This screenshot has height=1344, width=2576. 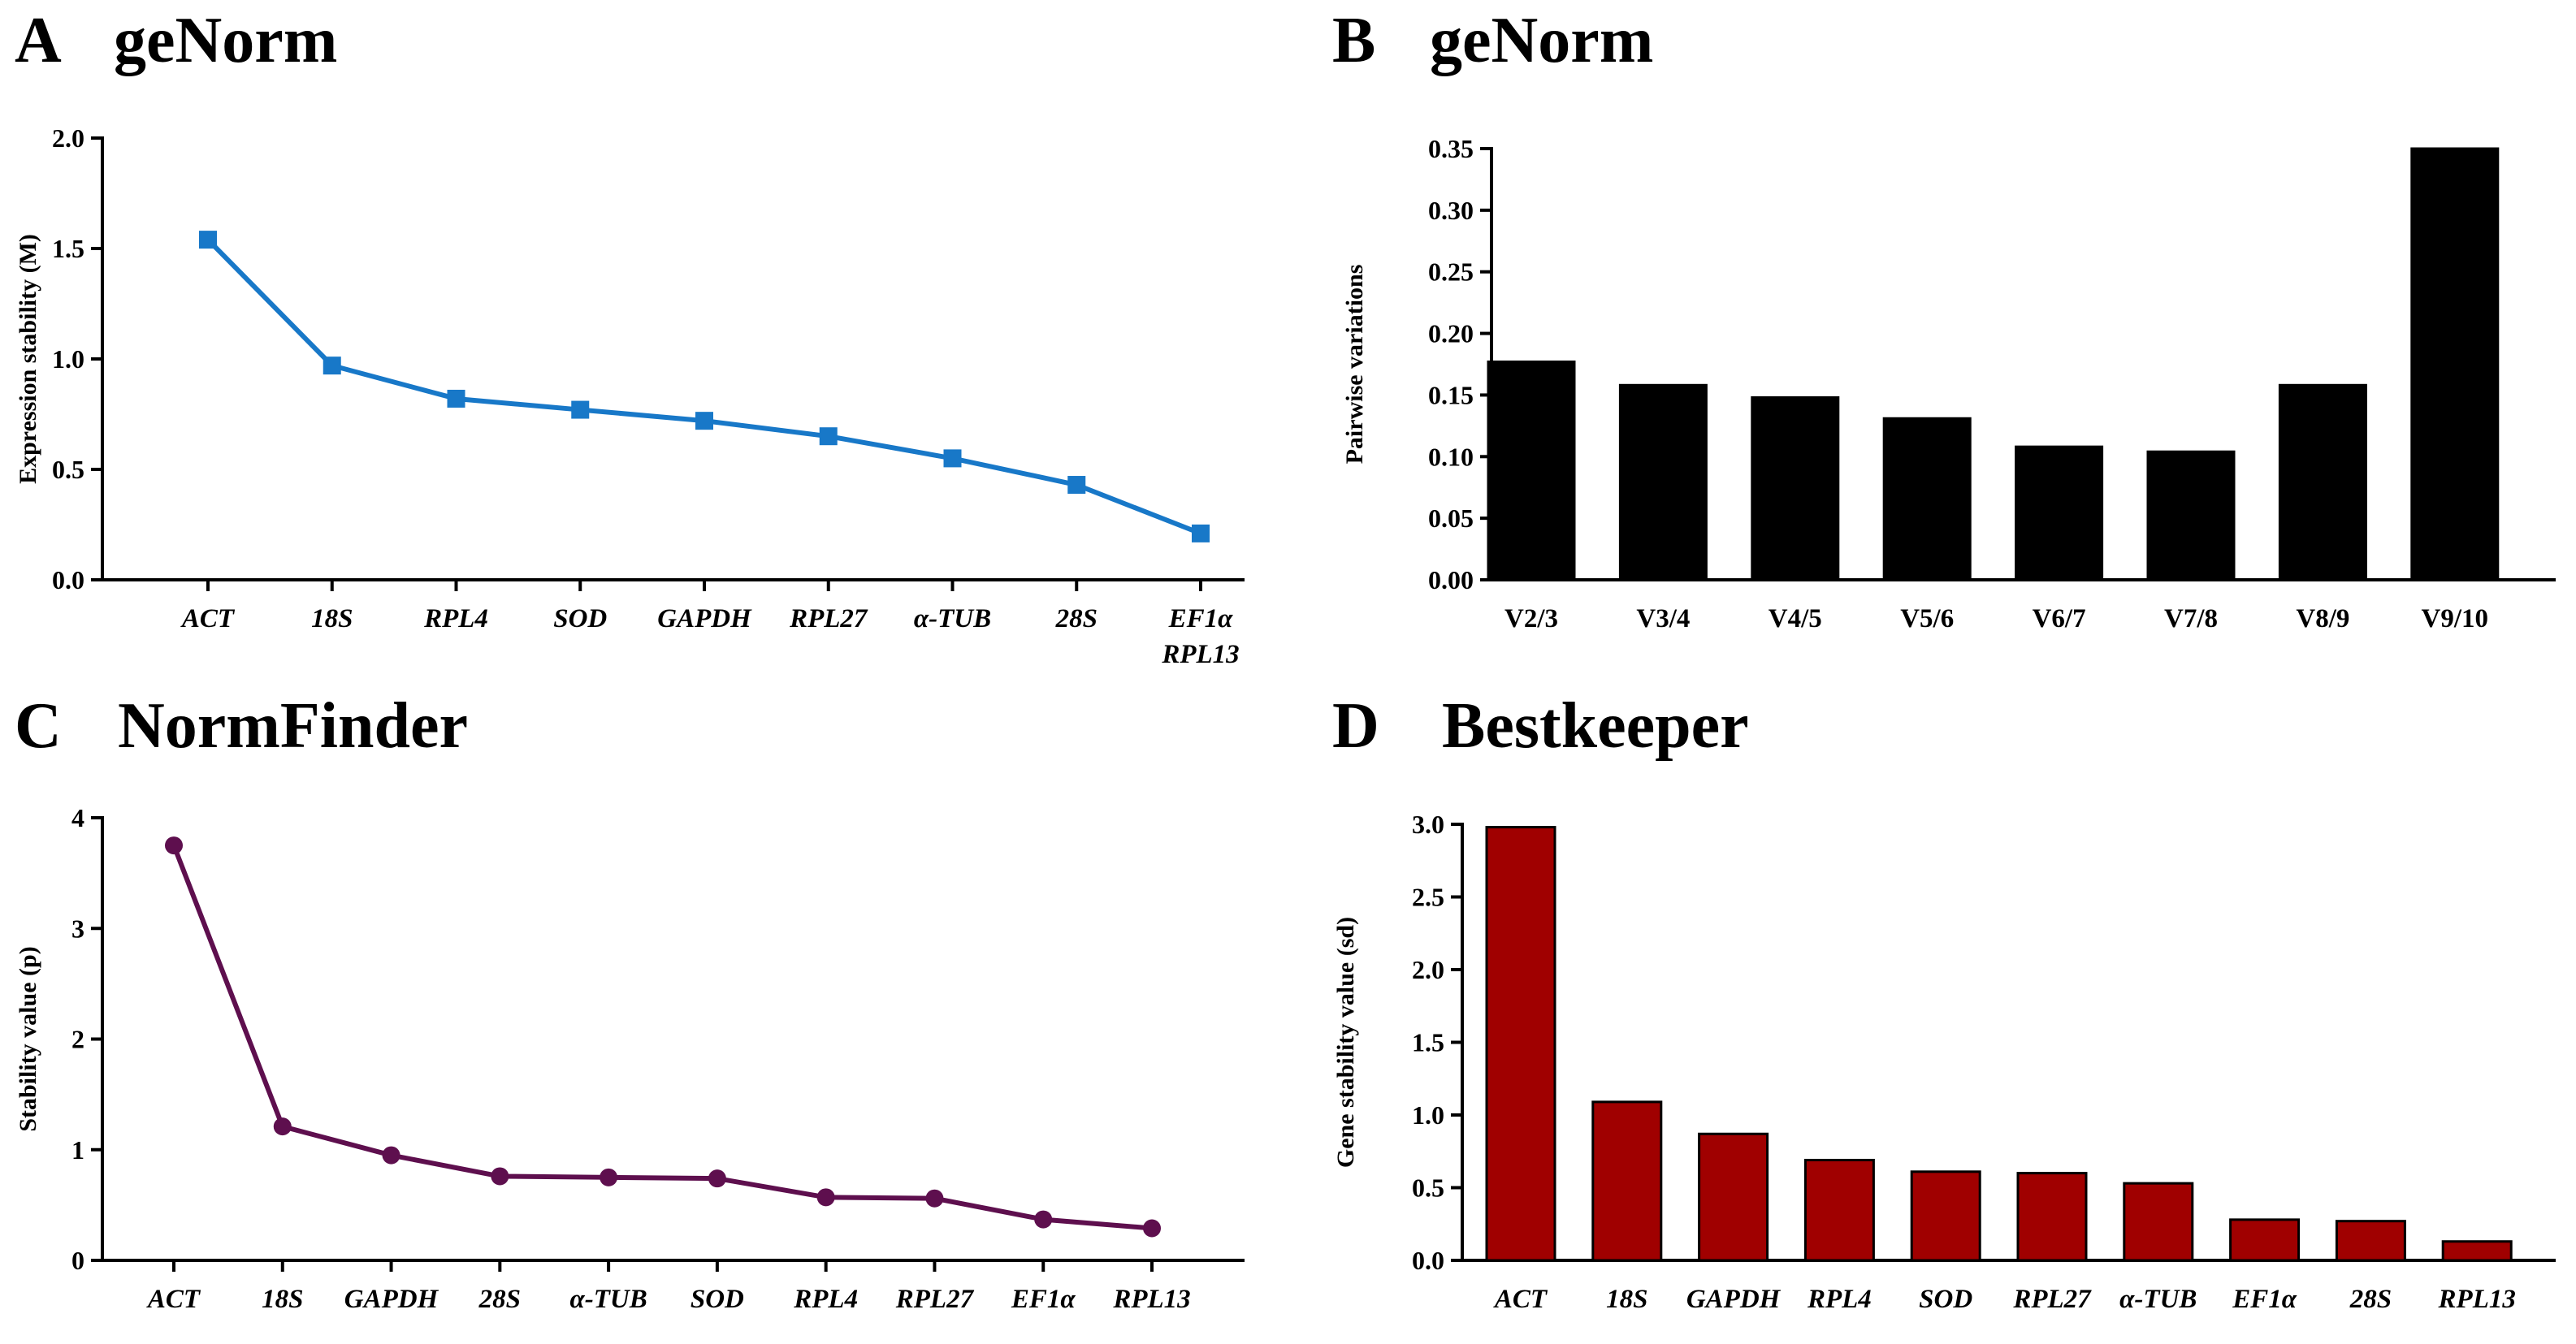 I want to click on bar-gapdh, so click(x=1733, y=1197).